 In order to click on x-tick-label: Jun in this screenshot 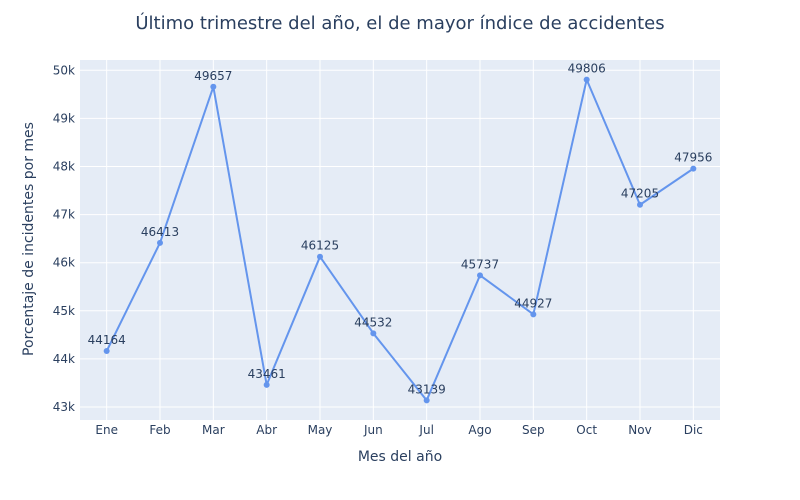, I will do `click(373, 430)`.